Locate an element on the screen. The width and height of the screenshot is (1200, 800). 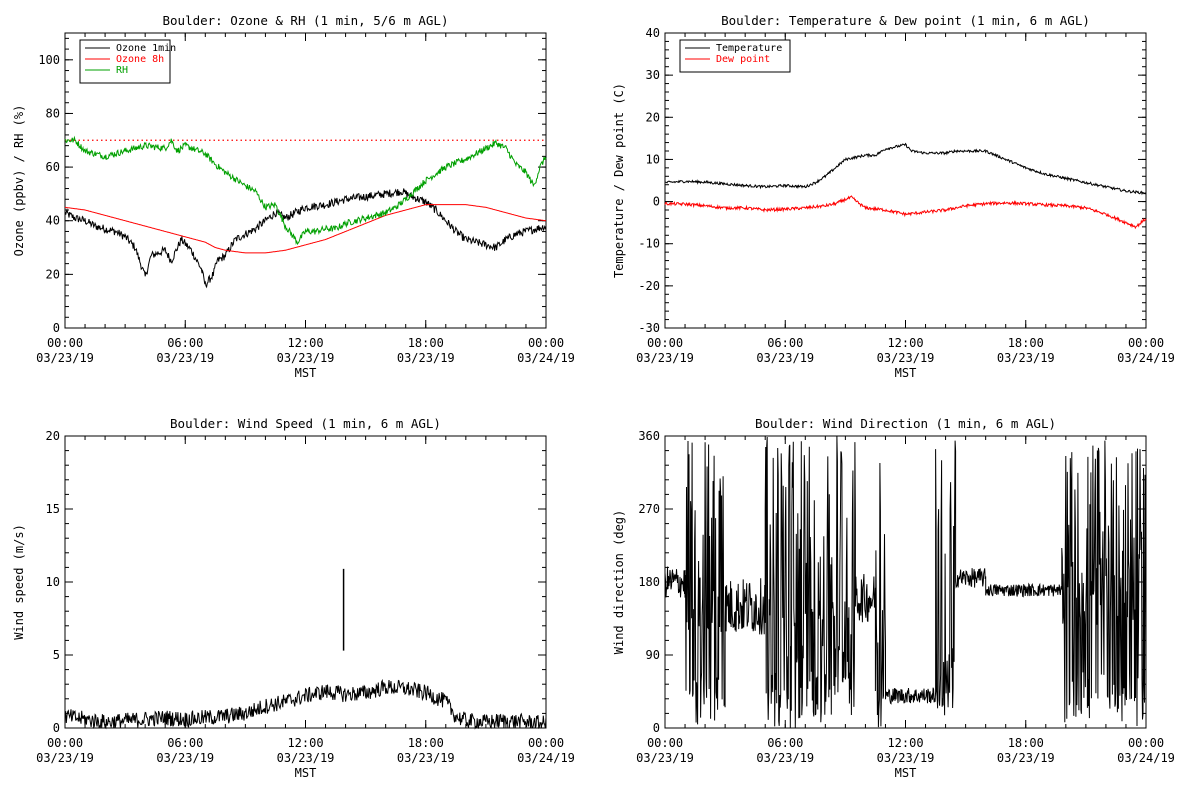
legend-entry: RH is located at coordinates (122, 70).